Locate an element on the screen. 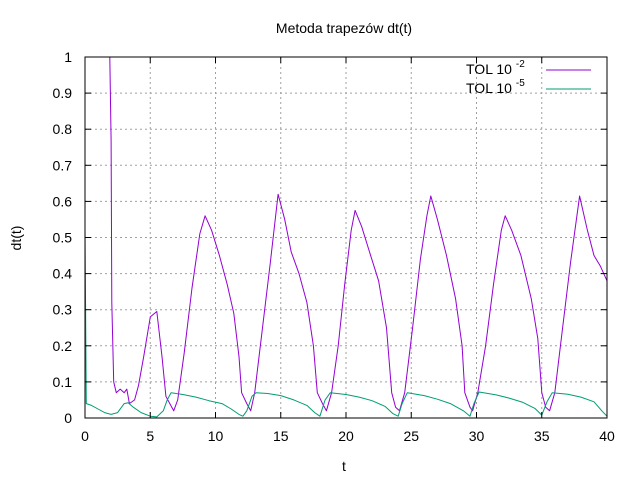  x-tick-label: 25 is located at coordinates (411, 436).